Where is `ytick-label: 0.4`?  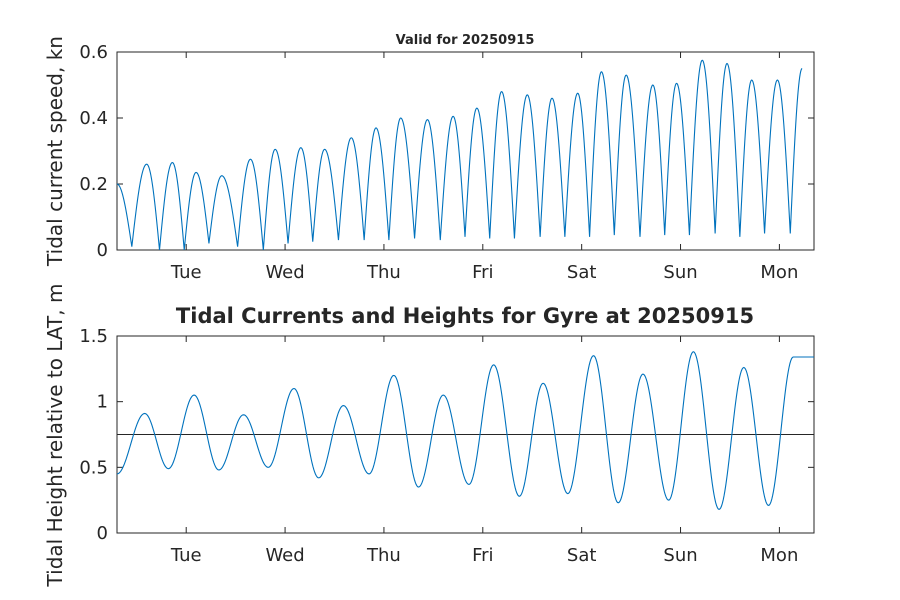
ytick-label: 0.4 is located at coordinates (93, 118).